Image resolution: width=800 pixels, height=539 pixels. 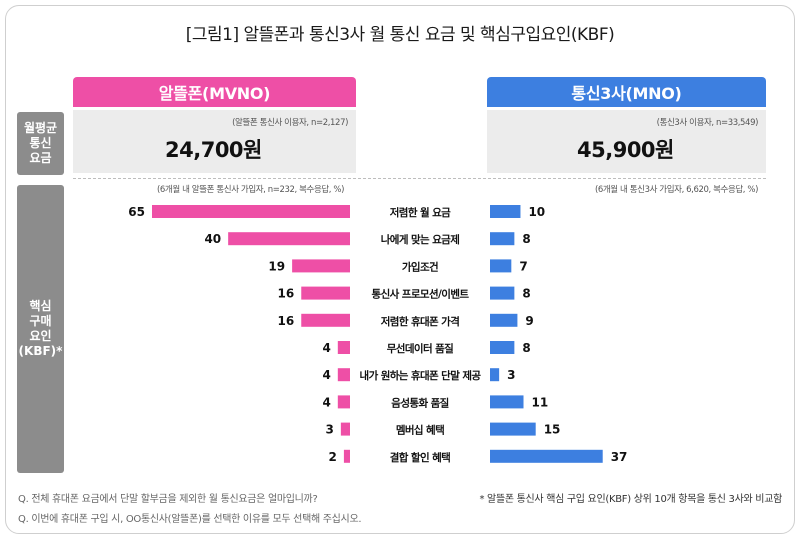 What do you see at coordinates (626, 92) in the screenshot?
I see `mno-header: 통신3사(MNO)` at bounding box center [626, 92].